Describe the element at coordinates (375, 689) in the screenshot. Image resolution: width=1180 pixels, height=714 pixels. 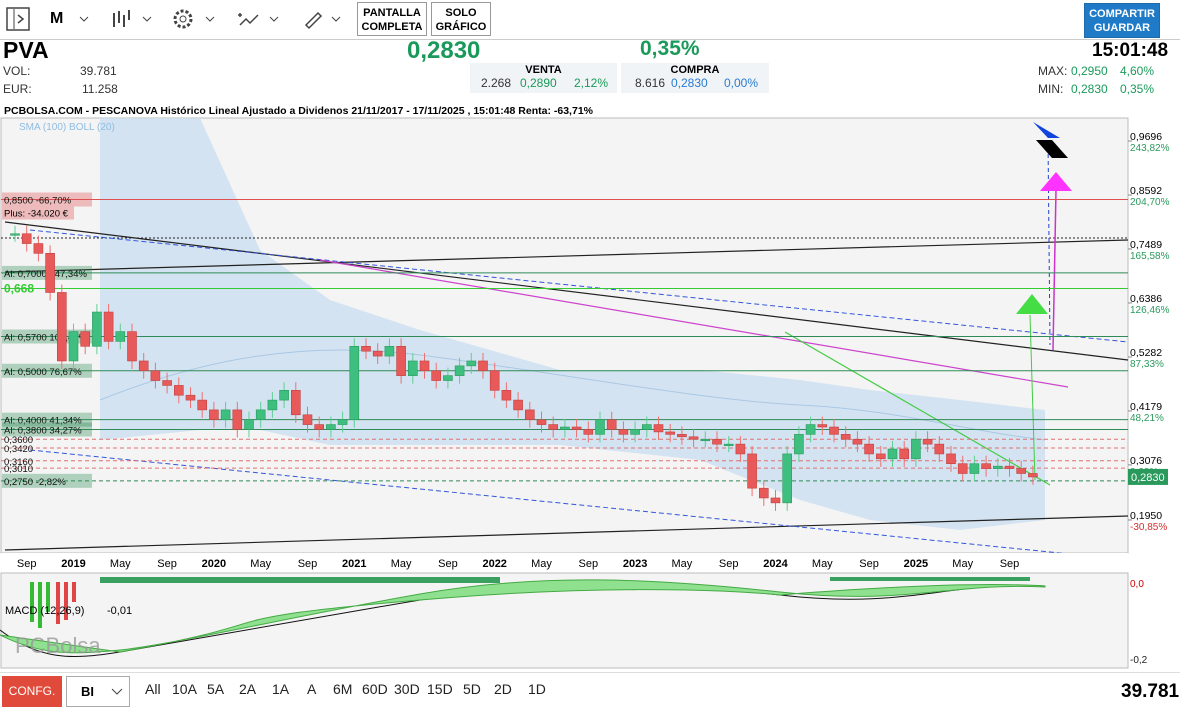
I see `range-button: 60D` at that location.